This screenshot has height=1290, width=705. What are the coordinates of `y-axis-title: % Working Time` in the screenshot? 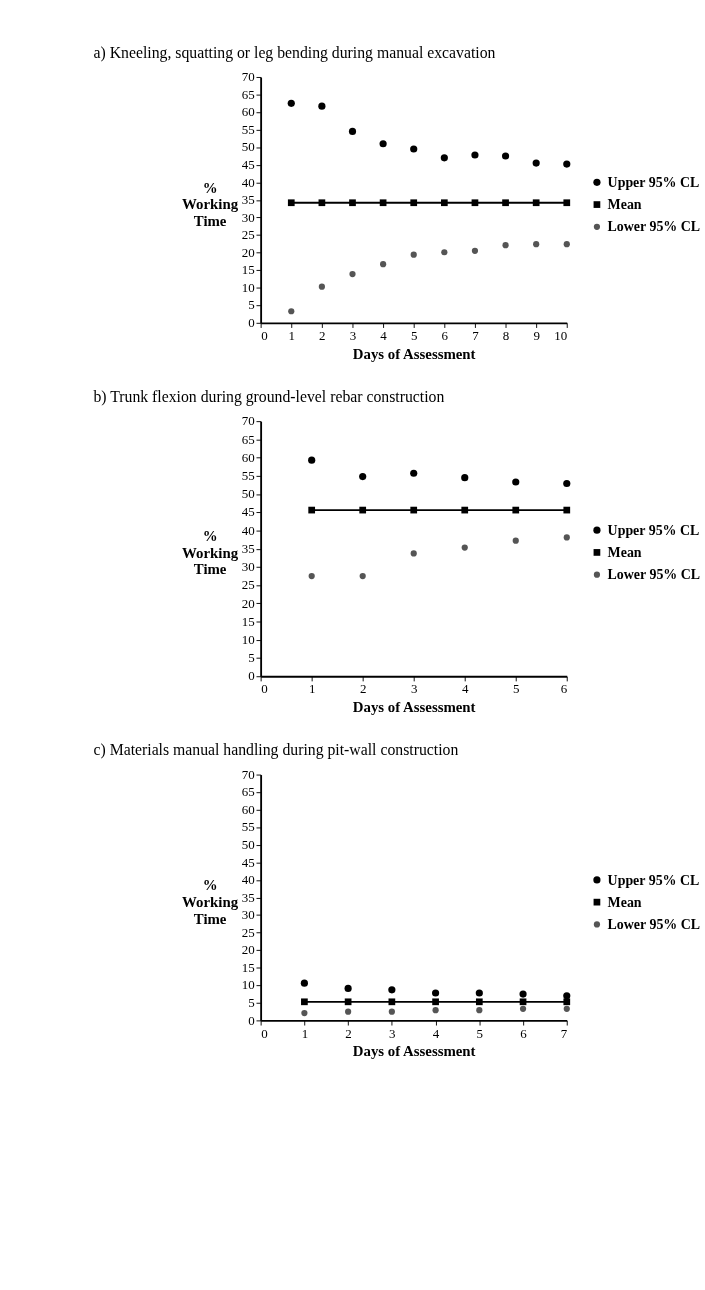 It's located at (210, 204).